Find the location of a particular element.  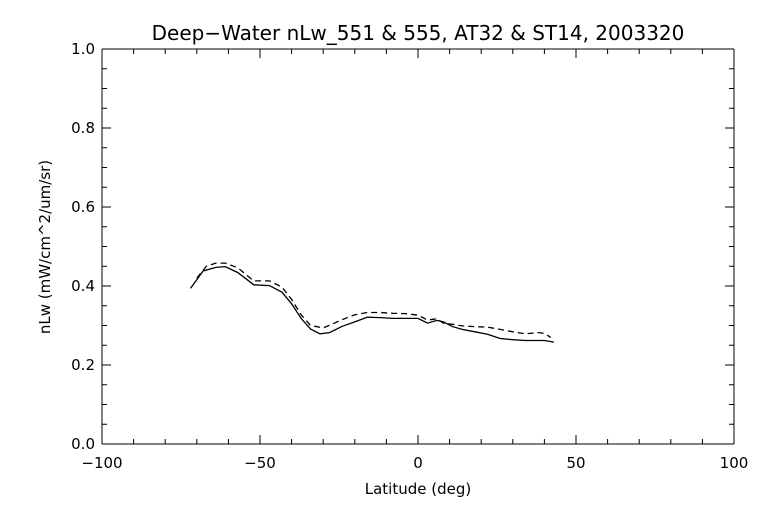

x-tick-label: 100 is located at coordinates (734, 463).